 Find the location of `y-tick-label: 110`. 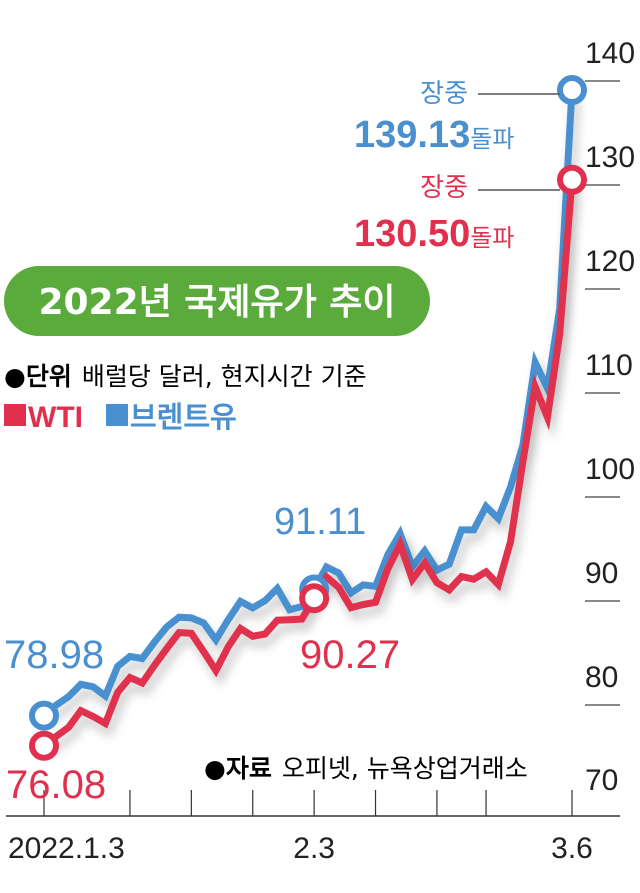

y-tick-label: 110 is located at coordinates (609, 365).